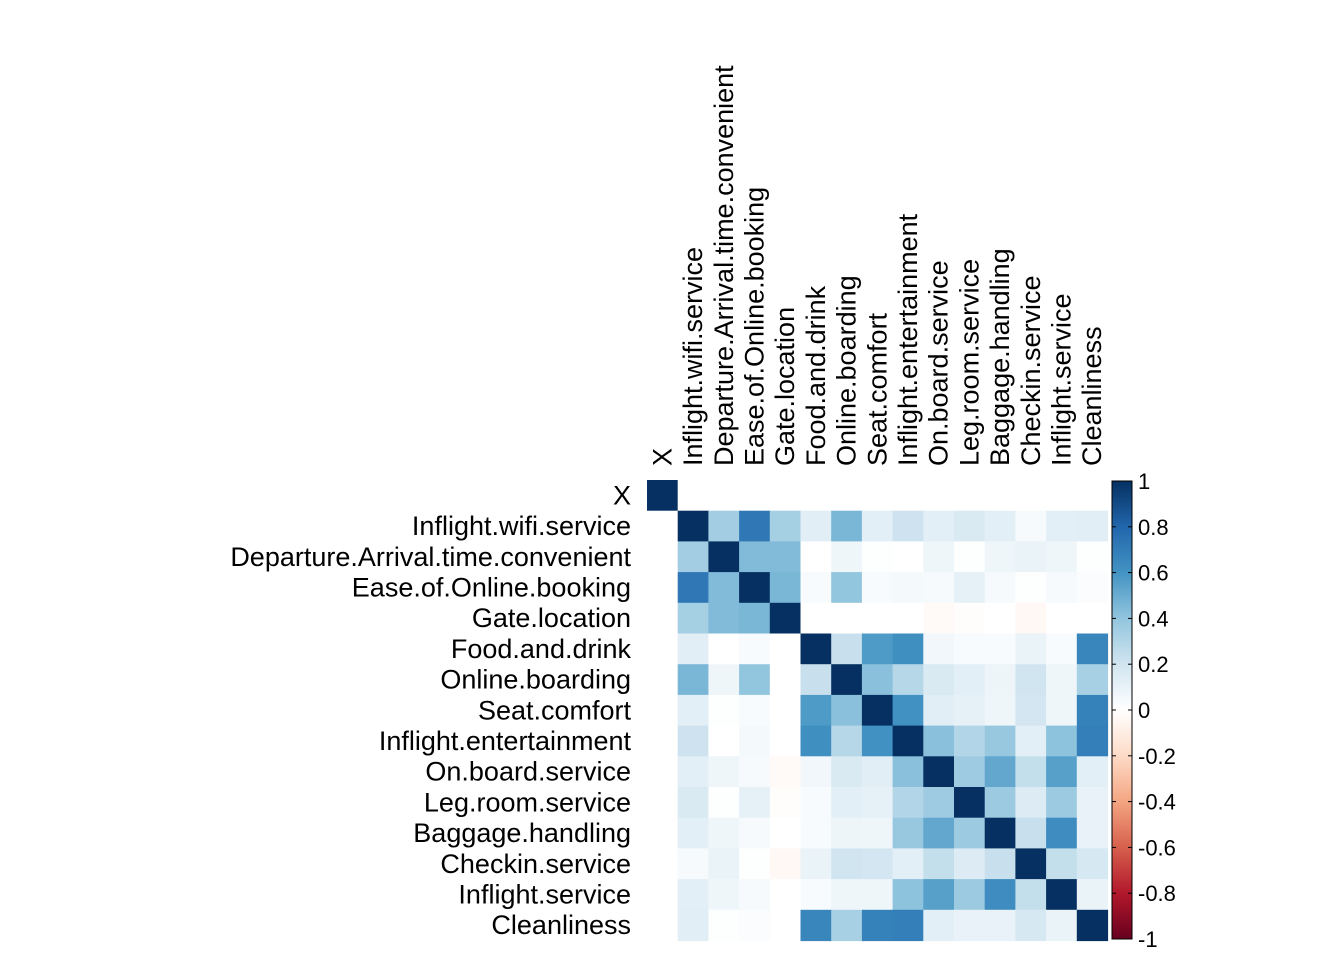  I want to click on colorbar-ticks: 1 0.8 0.6 0.4 0.2 0 -0.2 -0.4 -0.6 -0.8 -1, so click(1144, 710).